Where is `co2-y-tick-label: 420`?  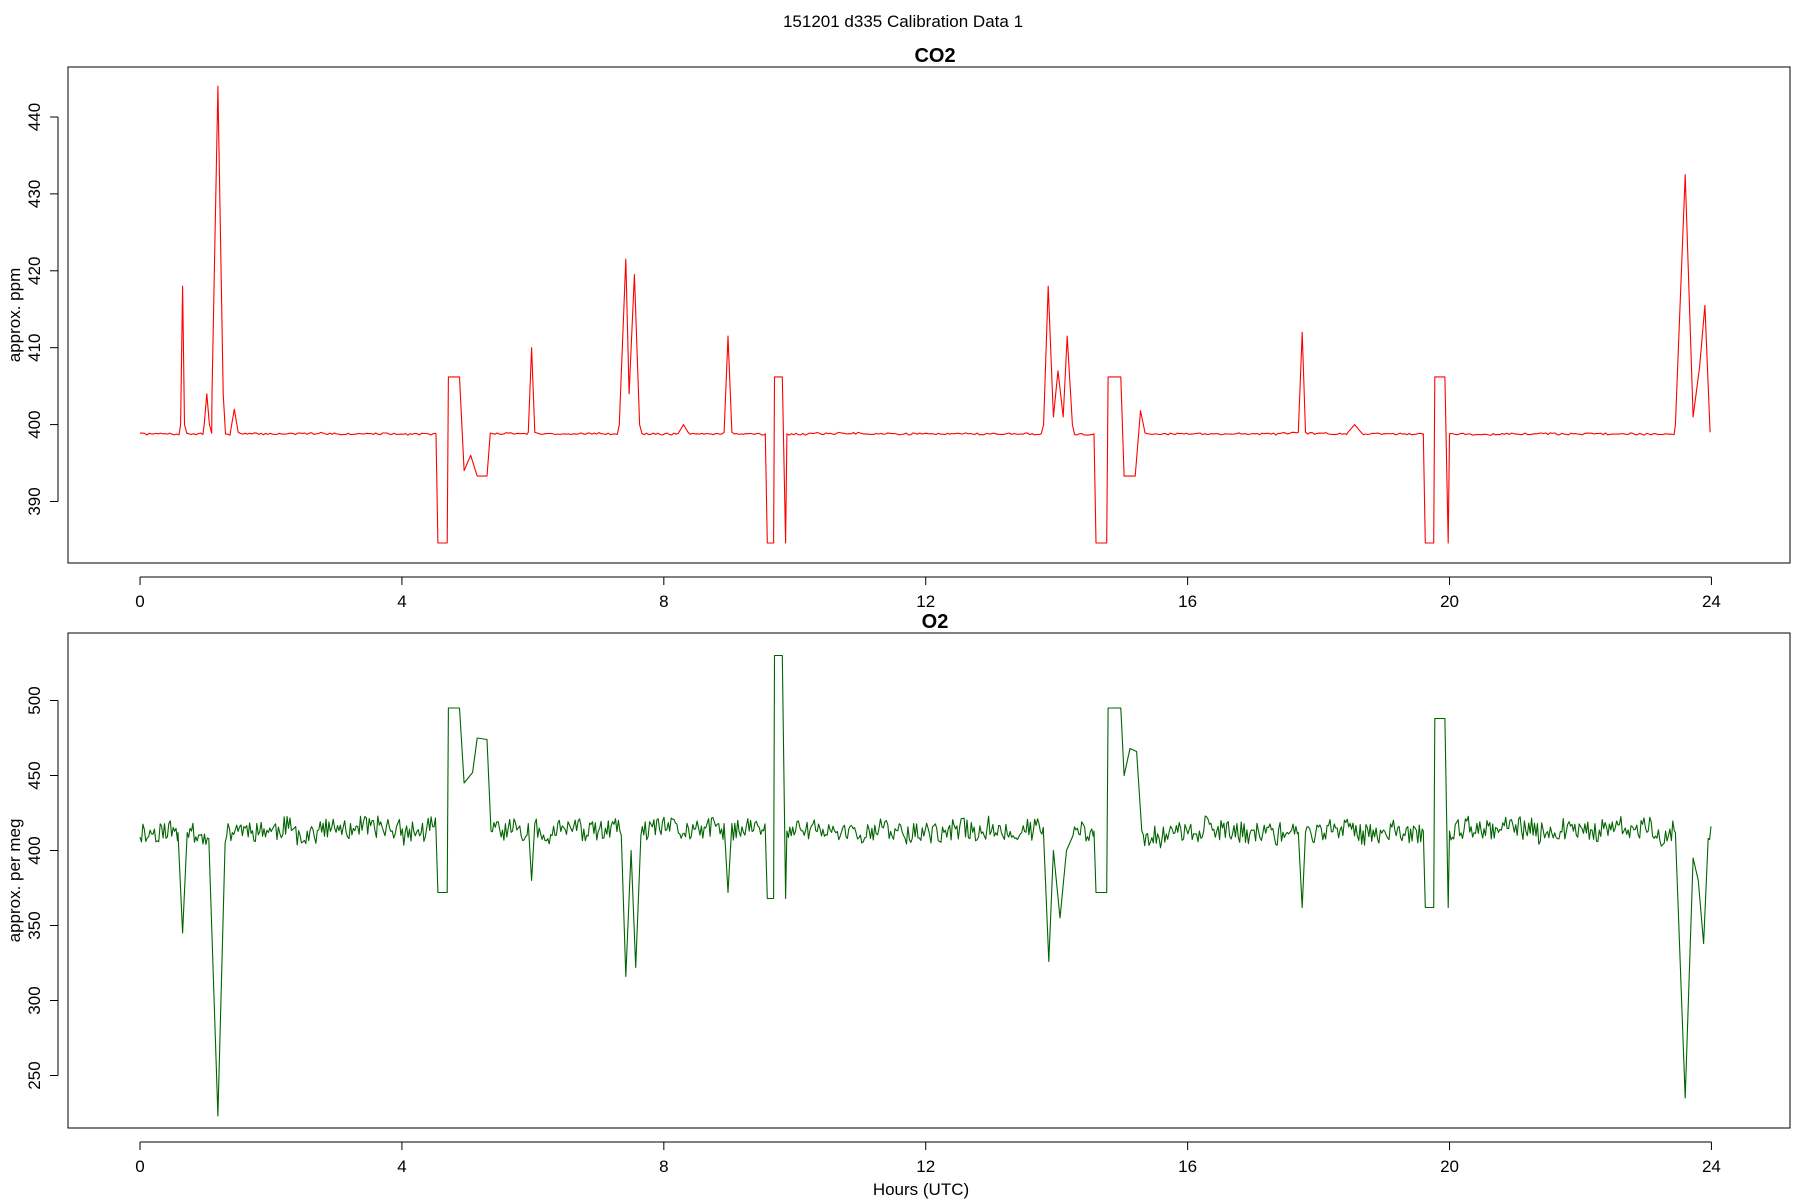 co2-y-tick-label: 420 is located at coordinates (34, 271).